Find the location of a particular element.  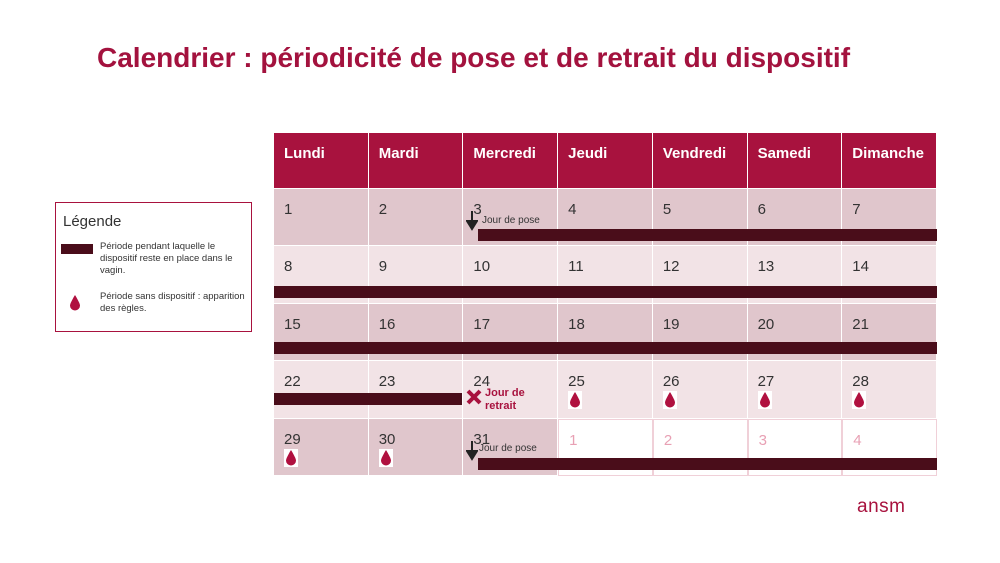

day-cell: 22 is located at coordinates (321, 390).